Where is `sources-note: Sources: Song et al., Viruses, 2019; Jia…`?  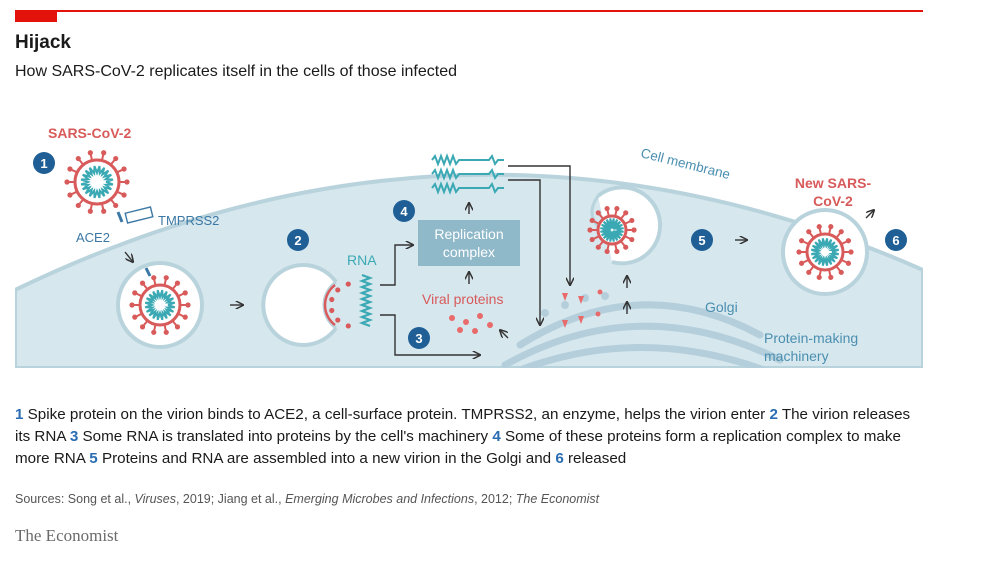
sources-note: Sources: Song et al., Viruses, 2019; Jia… is located at coordinates (307, 499).